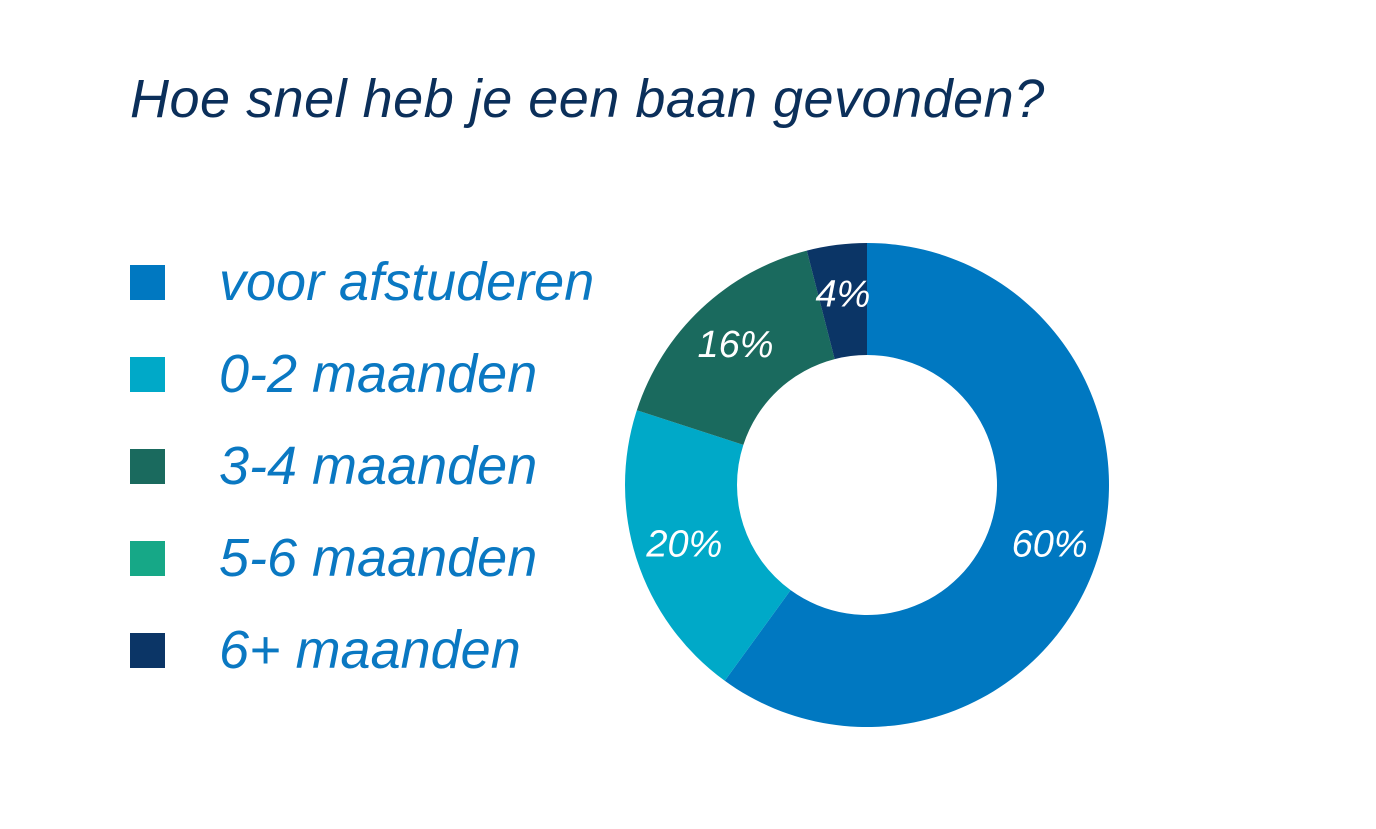  I want to click on donut-value-label: 20%, so click(683, 544).